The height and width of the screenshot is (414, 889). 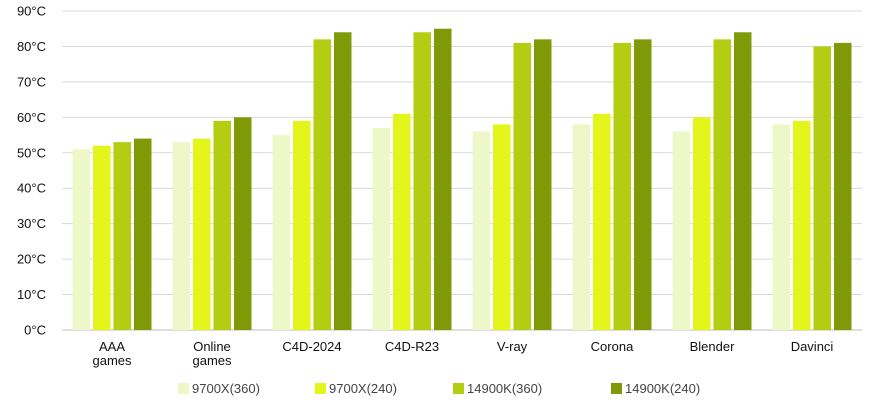 What do you see at coordinates (212, 346) in the screenshot?
I see `x-category-label-line: Online` at bounding box center [212, 346].